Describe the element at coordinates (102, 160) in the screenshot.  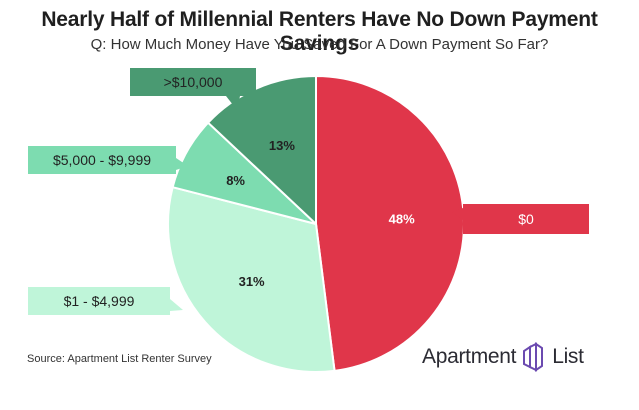
I see `slice-category-label: $5,000 - $9,999` at that location.